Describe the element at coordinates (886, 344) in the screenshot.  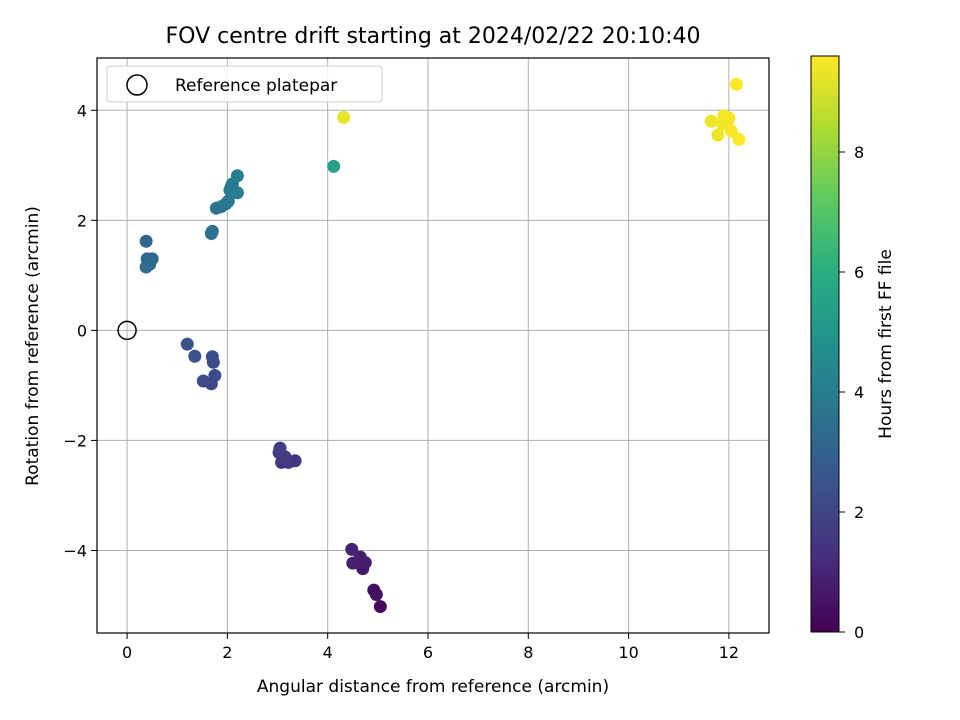
I see `colorbar-label: Hours from first FF file` at that location.